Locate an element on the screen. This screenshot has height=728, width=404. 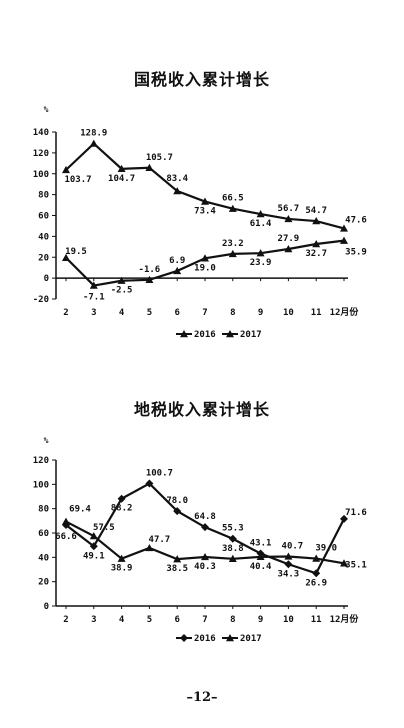
data-label-2017: 6.9 is located at coordinates (177, 261).